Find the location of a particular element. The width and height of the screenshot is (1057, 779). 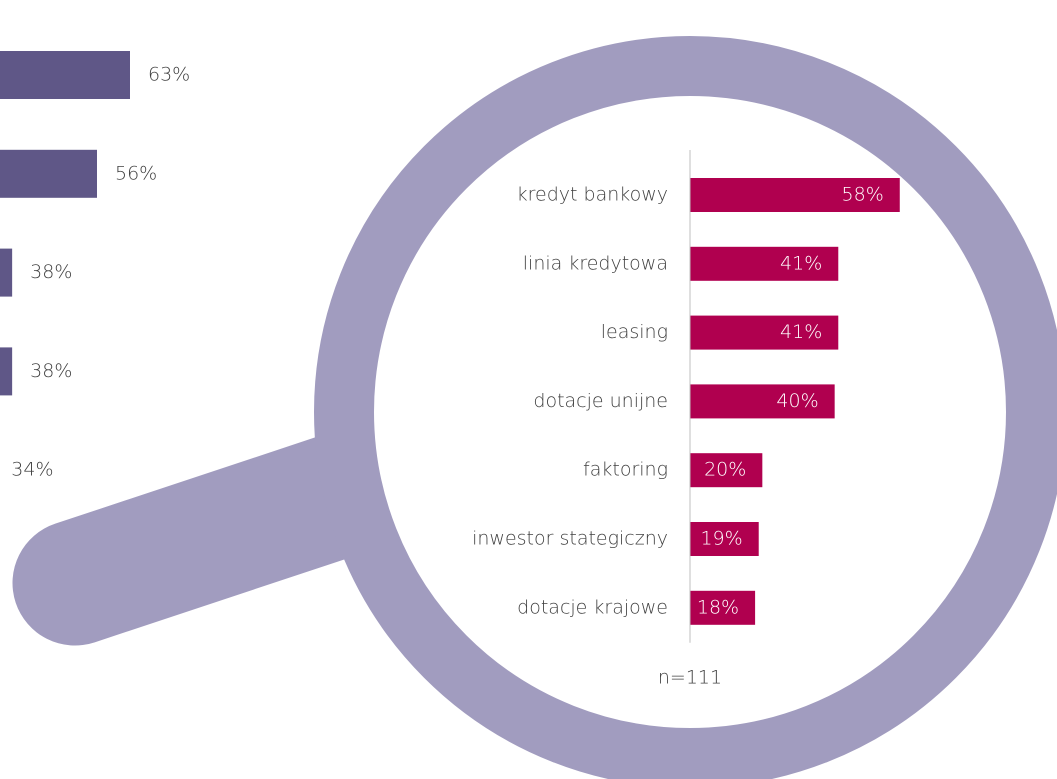

magnifier-handle is located at coordinates (207, 539).